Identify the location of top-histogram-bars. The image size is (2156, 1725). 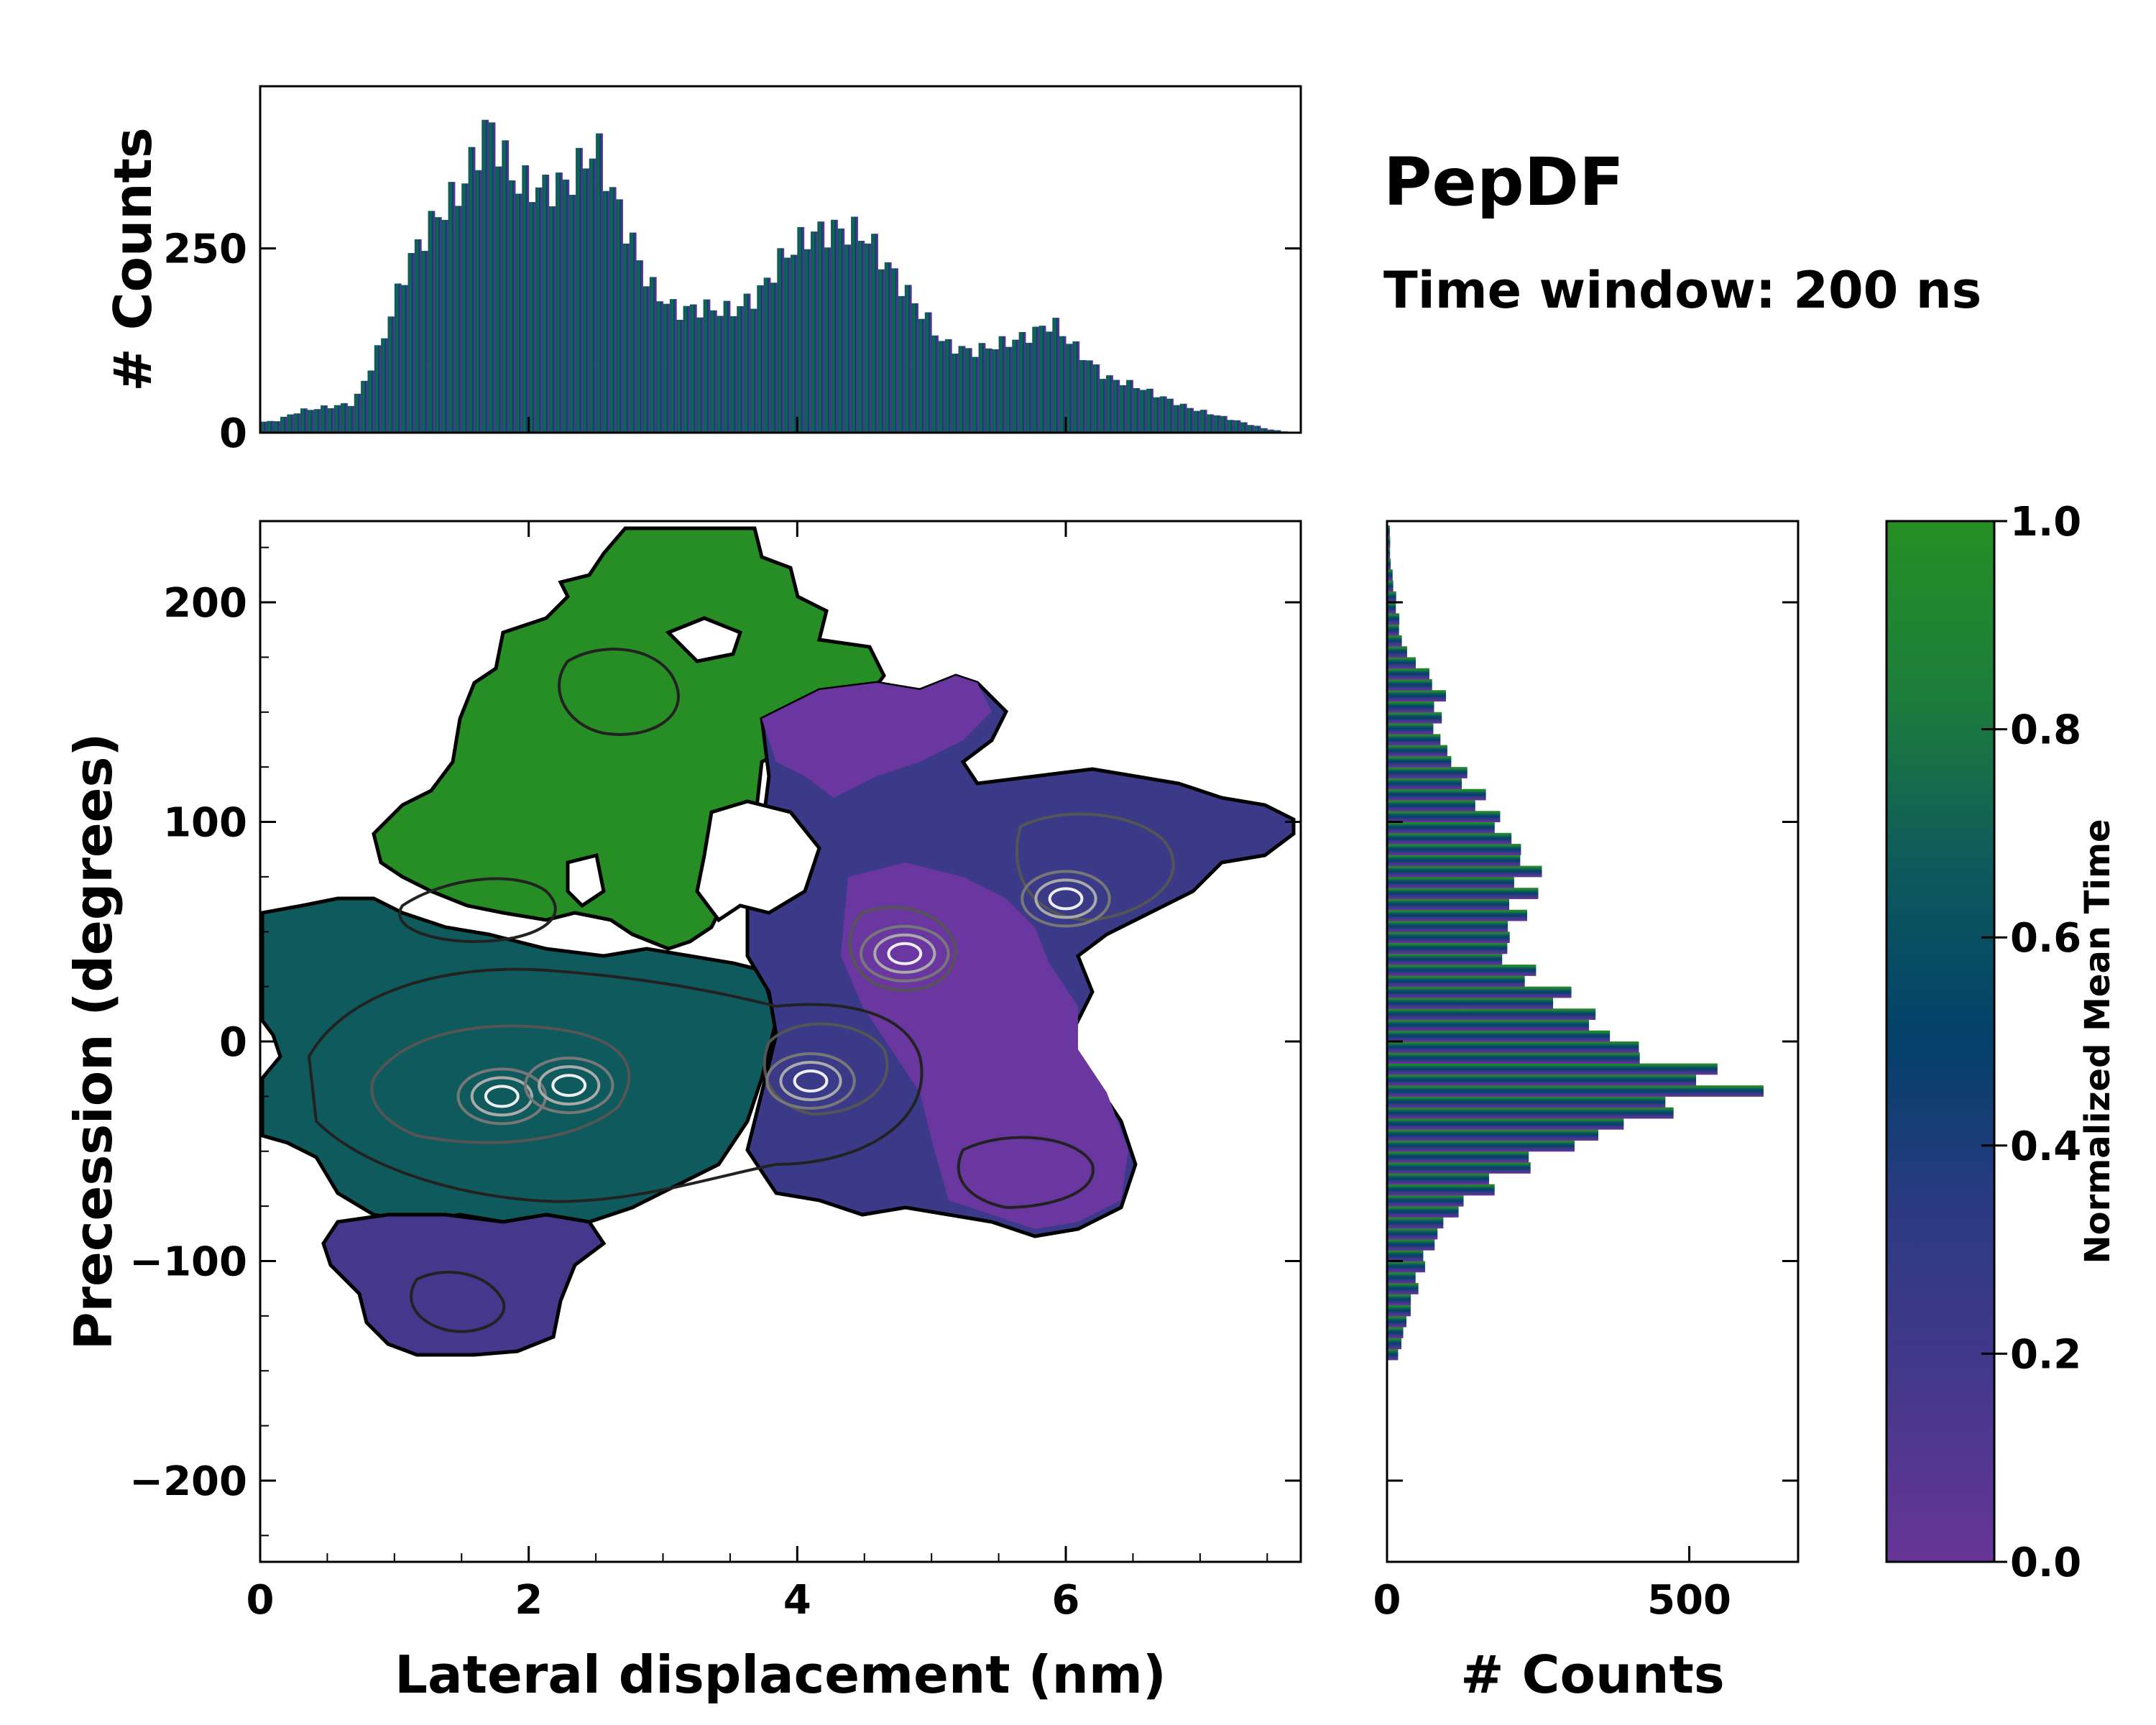
(778, 276).